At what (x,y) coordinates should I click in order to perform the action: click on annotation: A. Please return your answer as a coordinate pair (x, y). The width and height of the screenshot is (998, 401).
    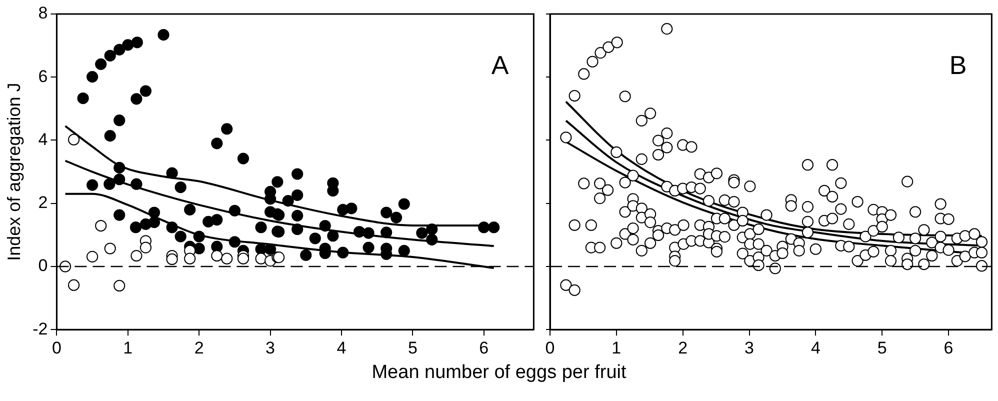
    Looking at the image, I should click on (500, 65).